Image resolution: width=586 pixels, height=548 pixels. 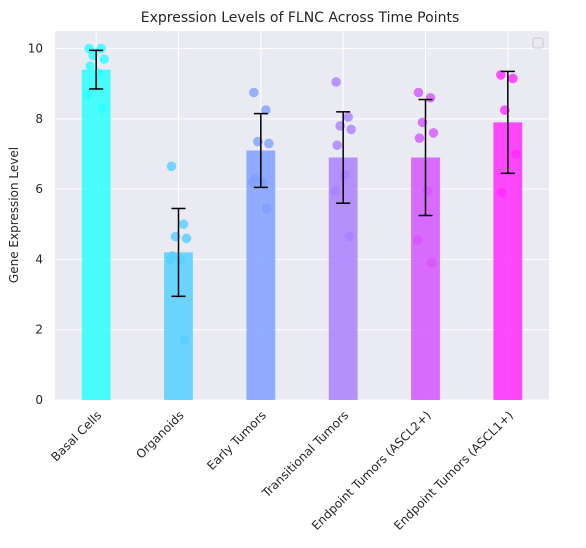 I want to click on legend-box, so click(x=538, y=43).